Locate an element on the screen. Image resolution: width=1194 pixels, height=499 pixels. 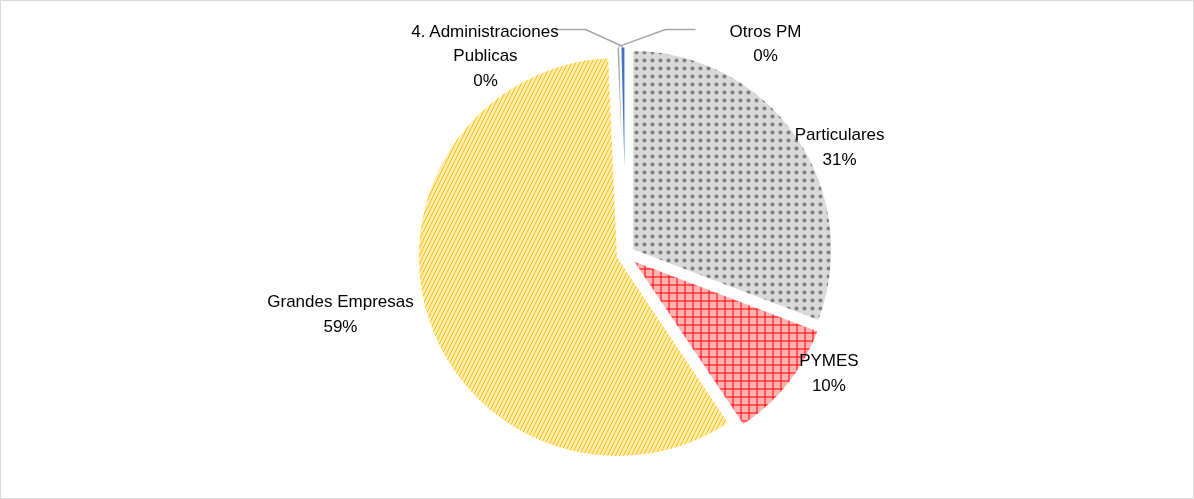
slice-label: PYMES is located at coordinates (829, 360).